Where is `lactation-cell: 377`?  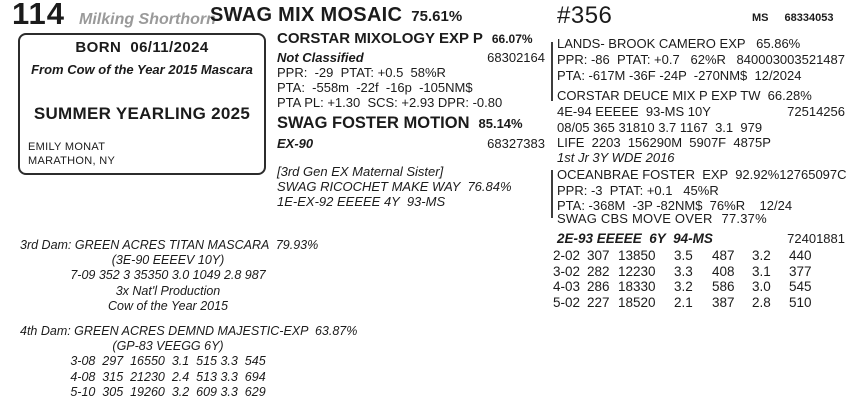 lactation-cell: 377 is located at coordinates (800, 271).